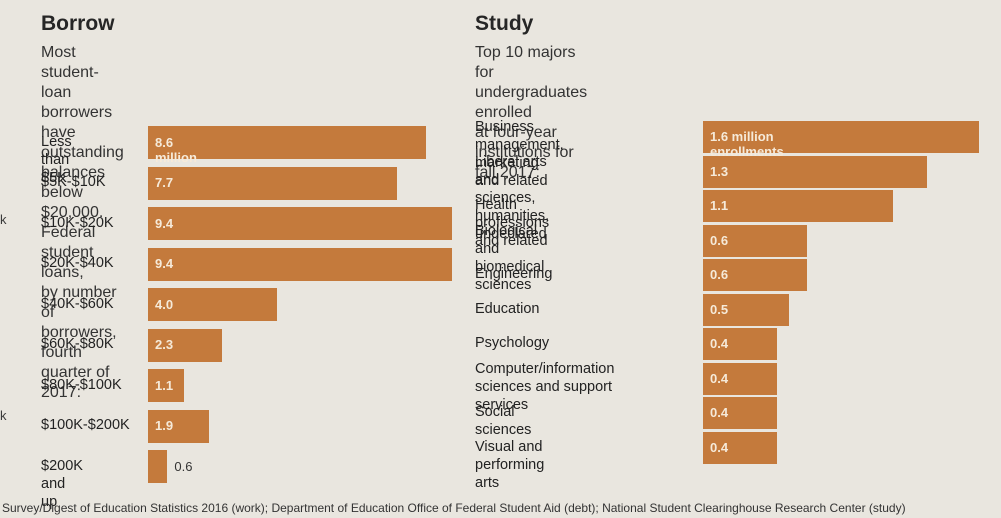 The height and width of the screenshot is (518, 1001). What do you see at coordinates (503, 421) in the screenshot?
I see `category-label: Social sciences` at bounding box center [503, 421].